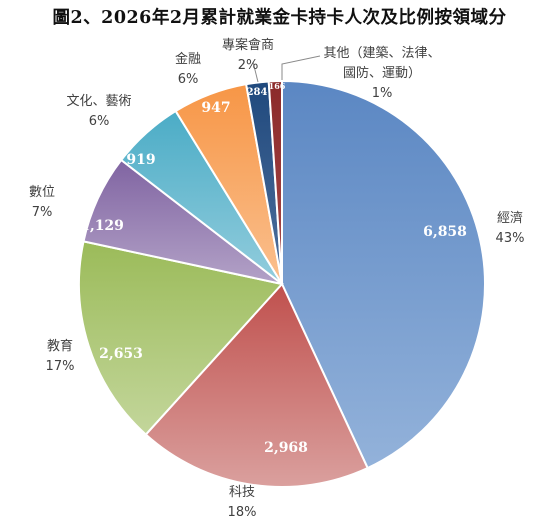 The width and height of the screenshot is (559, 524). What do you see at coordinates (98, 101) in the screenshot?
I see `category-label: 文化、藝術` at bounding box center [98, 101].